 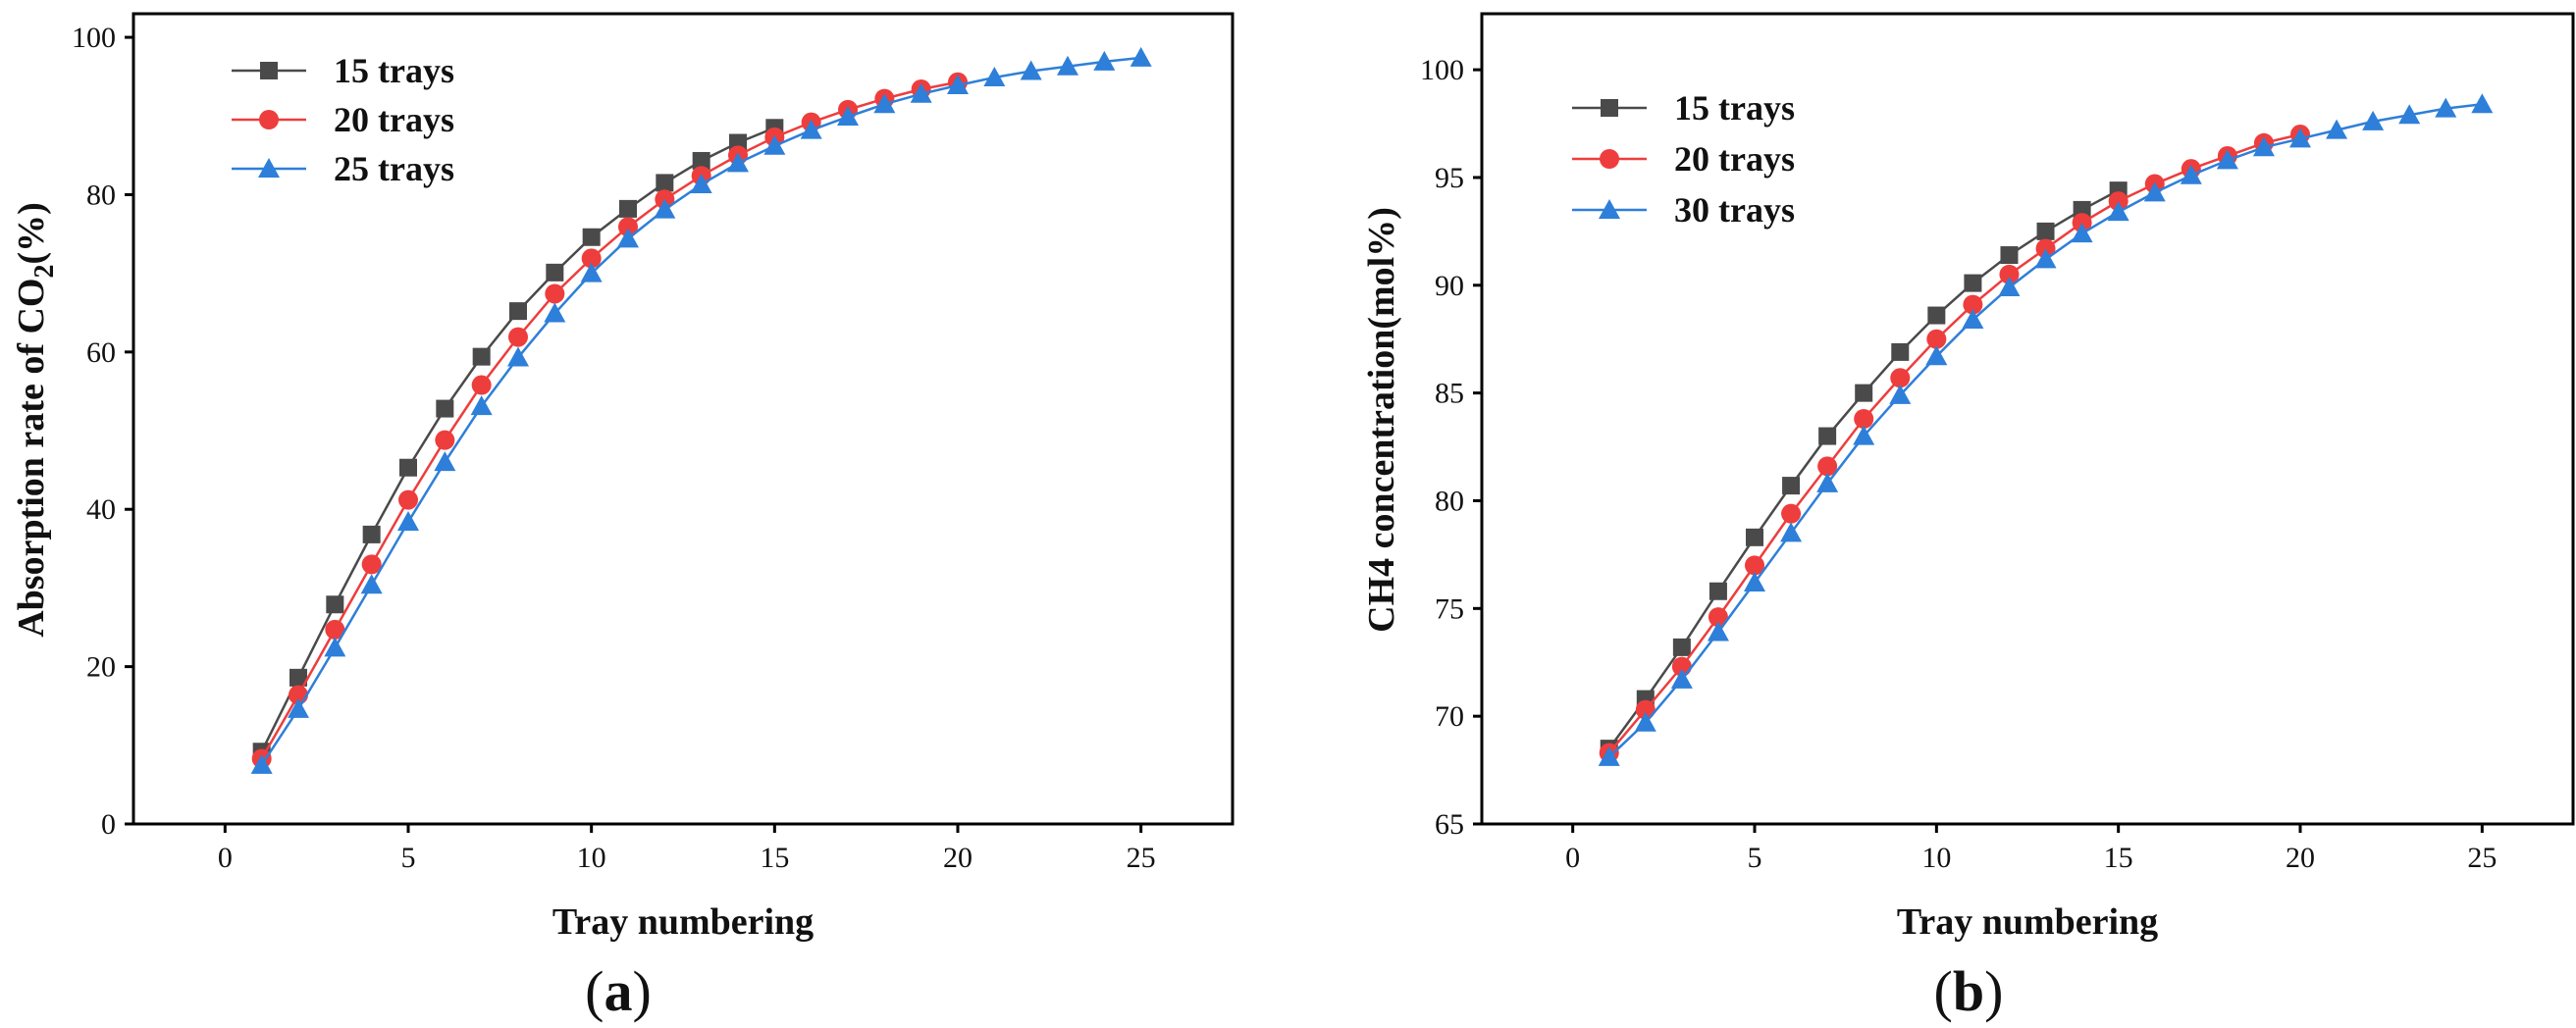 I want to click on legend-label-a-3: 25 trays, so click(x=394, y=168).